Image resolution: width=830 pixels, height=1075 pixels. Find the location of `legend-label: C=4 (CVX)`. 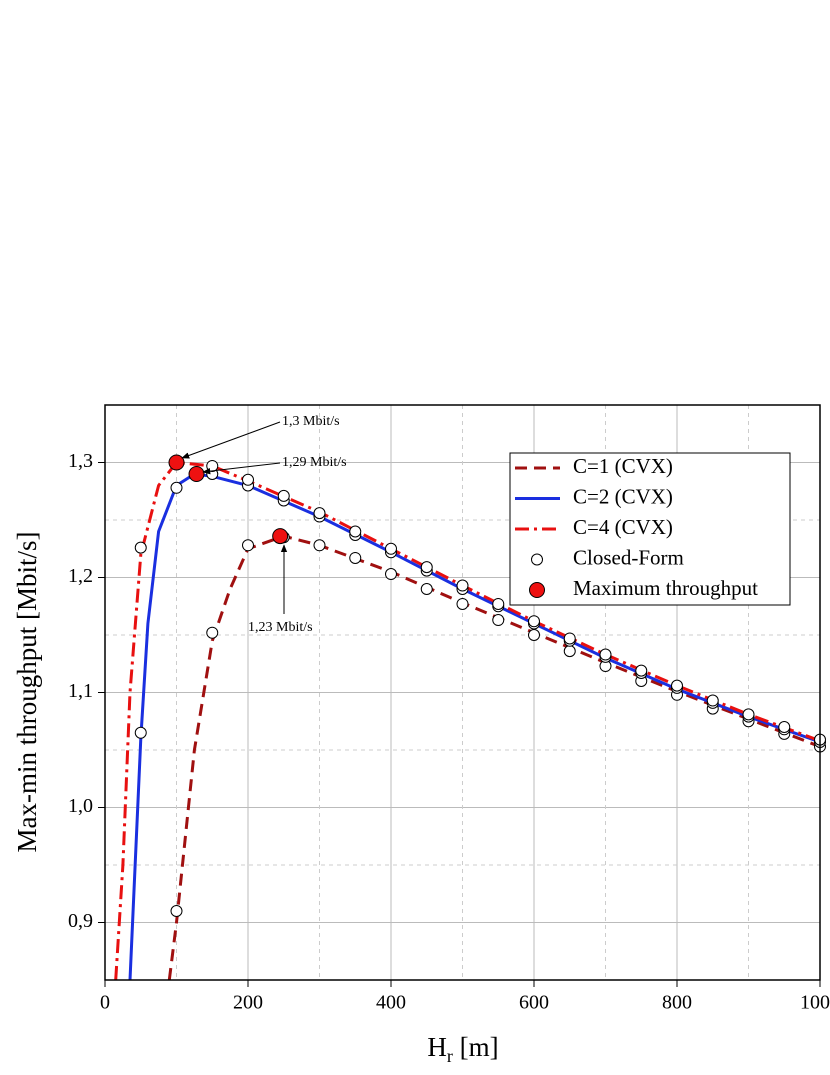

legend-label: C=4 (CVX) is located at coordinates (623, 527).